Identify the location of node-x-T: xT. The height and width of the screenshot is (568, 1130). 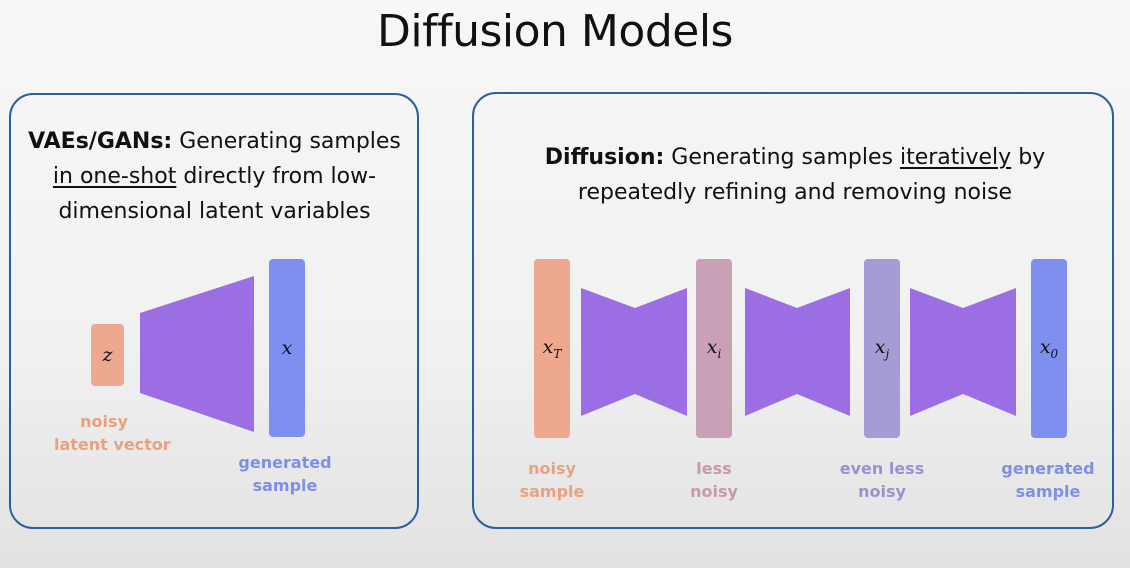
(552, 348).